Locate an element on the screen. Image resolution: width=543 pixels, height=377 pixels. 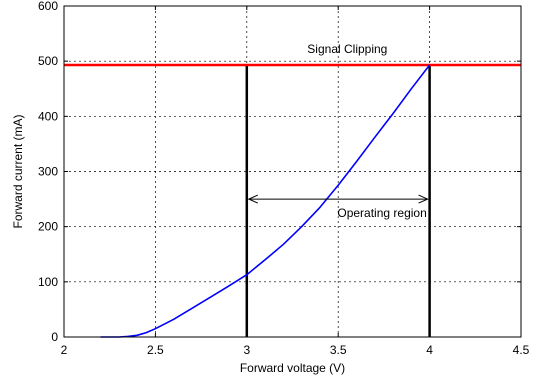
arrow-head-left-icon is located at coordinates (253, 199).